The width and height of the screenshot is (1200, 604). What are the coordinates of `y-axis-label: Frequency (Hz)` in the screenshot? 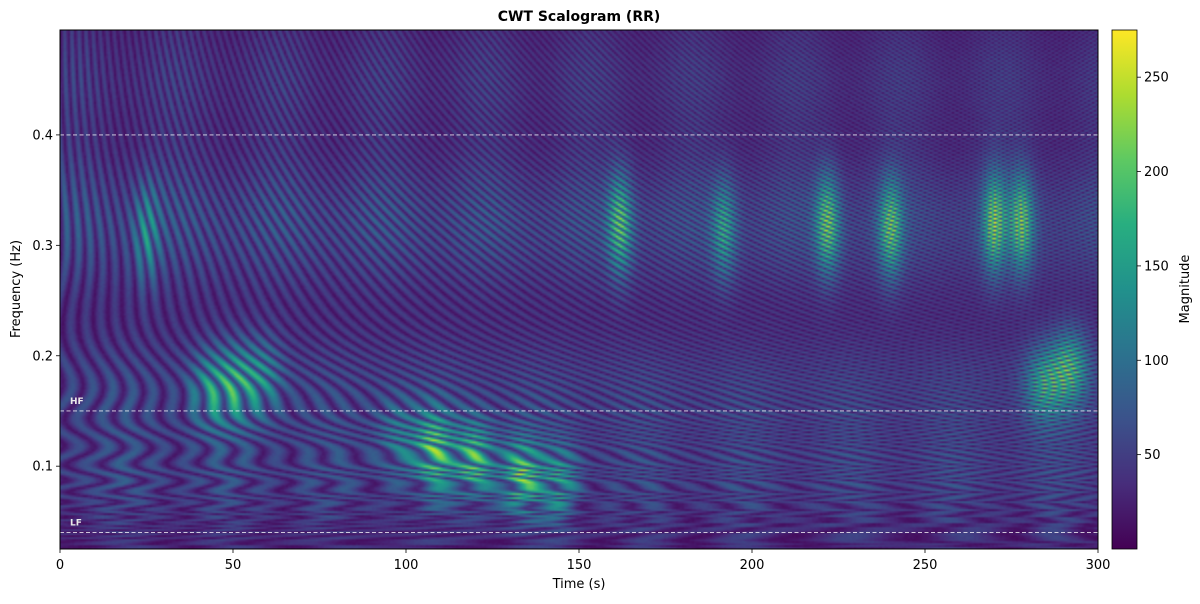 It's located at (16, 289).